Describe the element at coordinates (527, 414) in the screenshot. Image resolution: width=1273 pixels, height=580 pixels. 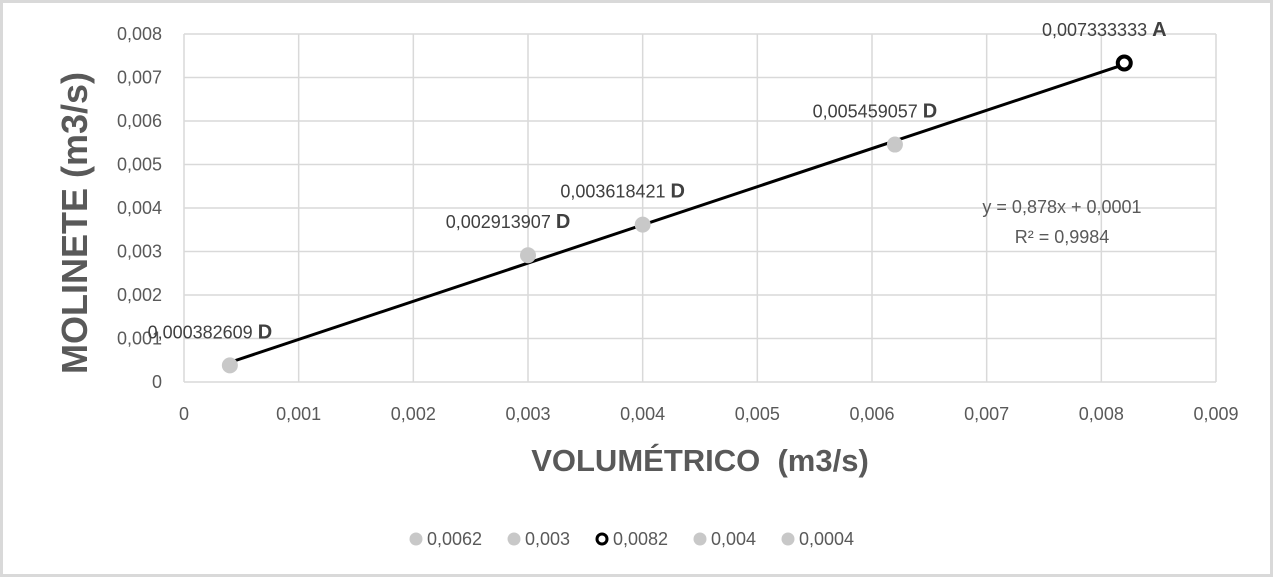
I see `x-tick-label: 0,003` at that location.